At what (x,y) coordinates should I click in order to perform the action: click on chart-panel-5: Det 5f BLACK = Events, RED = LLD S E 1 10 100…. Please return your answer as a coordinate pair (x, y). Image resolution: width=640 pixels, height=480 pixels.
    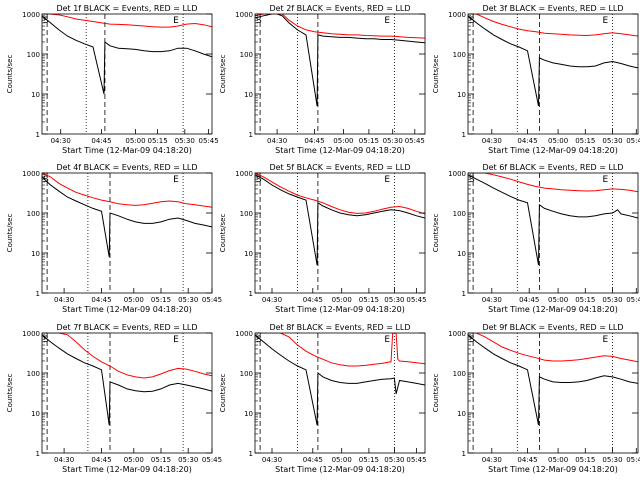
    Looking at the image, I should click on (323, 238).